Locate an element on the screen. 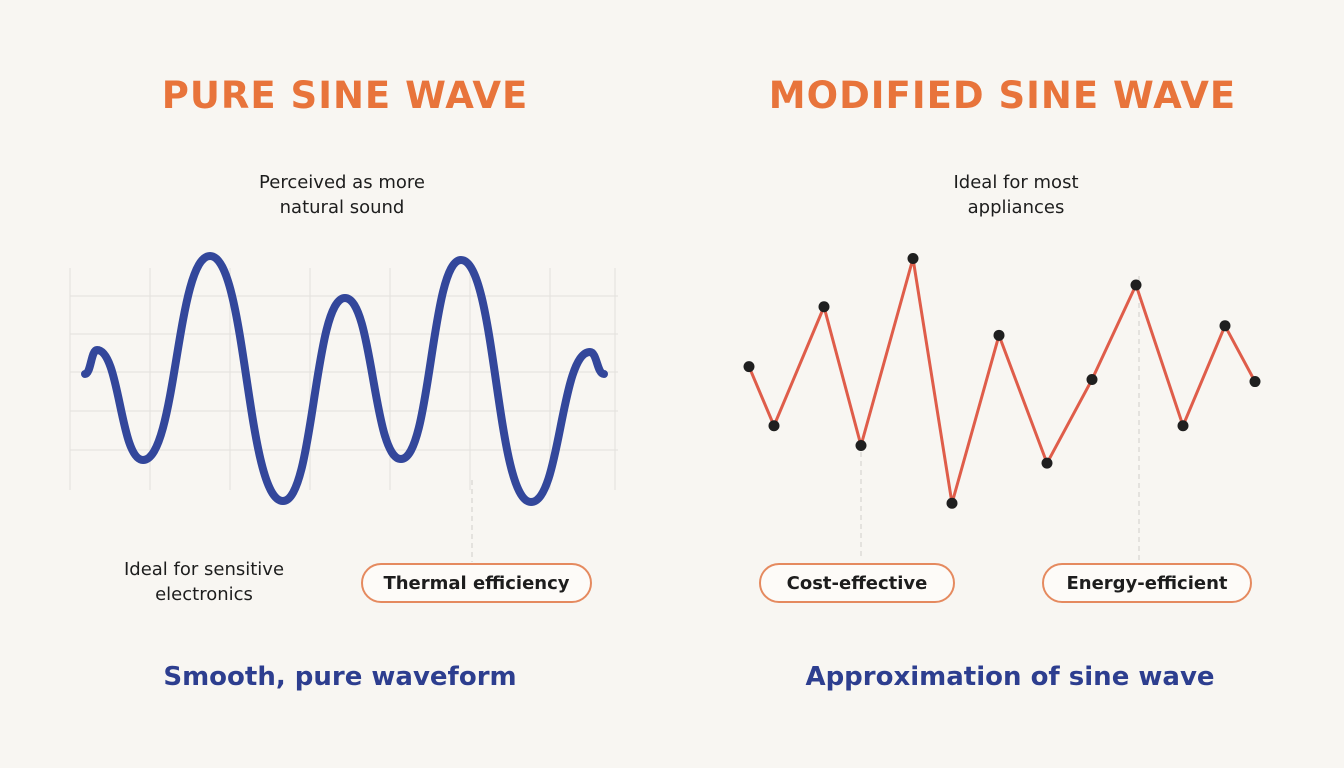 The width and height of the screenshot is (1344, 768). pure-sine-waveform is located at coordinates (344, 379).